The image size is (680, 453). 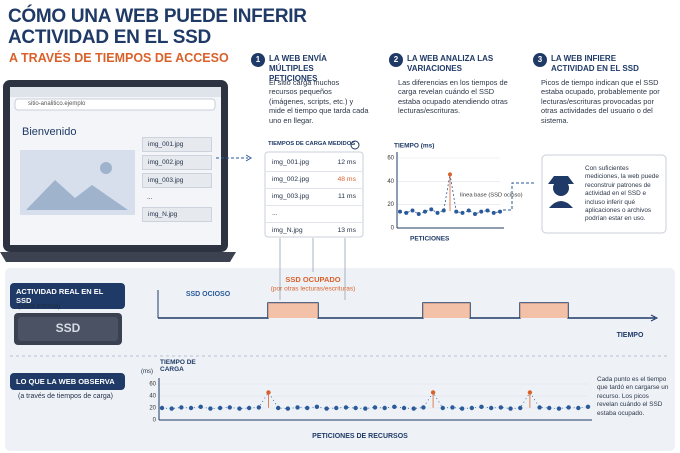 What do you see at coordinates (68, 328) in the screenshot?
I see `device-label: SSD` at bounding box center [68, 328].